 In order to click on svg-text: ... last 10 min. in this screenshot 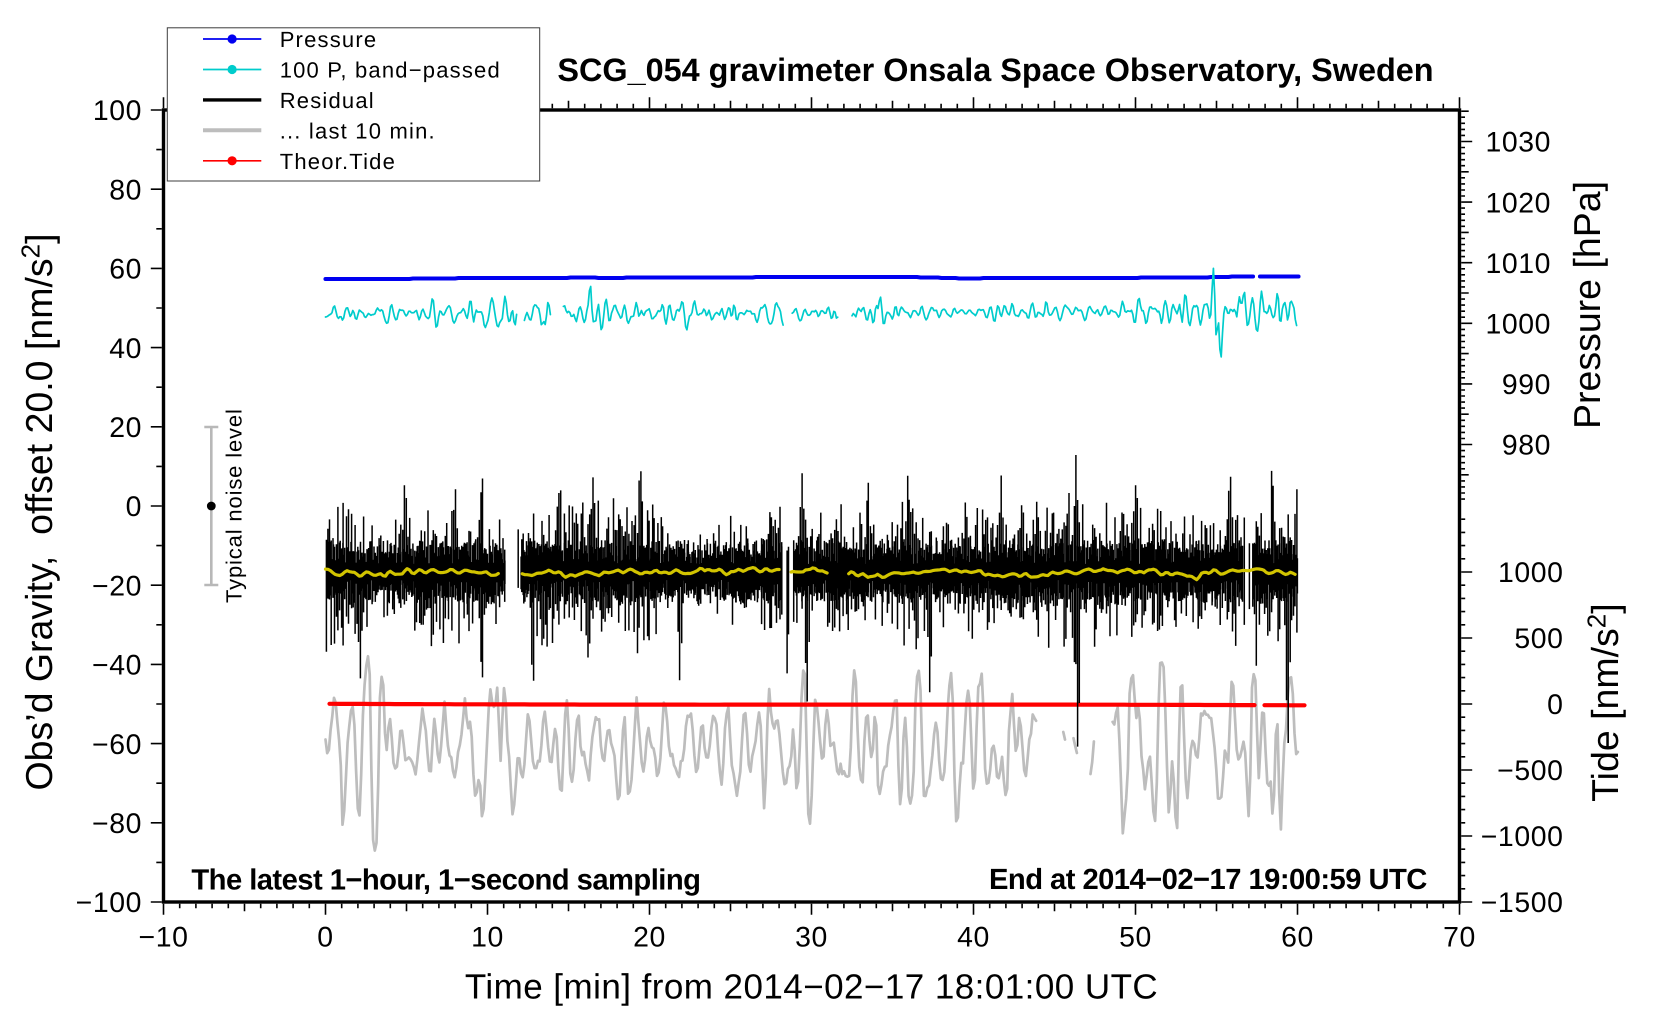, I will do `click(358, 130)`.